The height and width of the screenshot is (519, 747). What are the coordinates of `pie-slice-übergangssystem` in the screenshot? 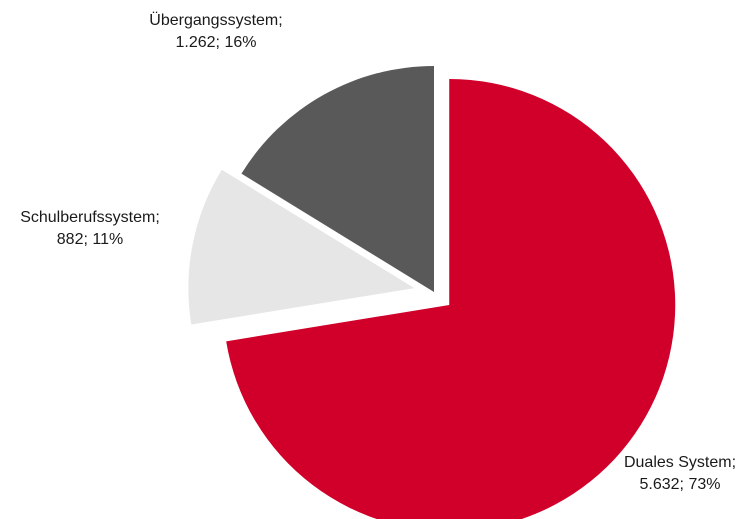 It's located at (337, 179).